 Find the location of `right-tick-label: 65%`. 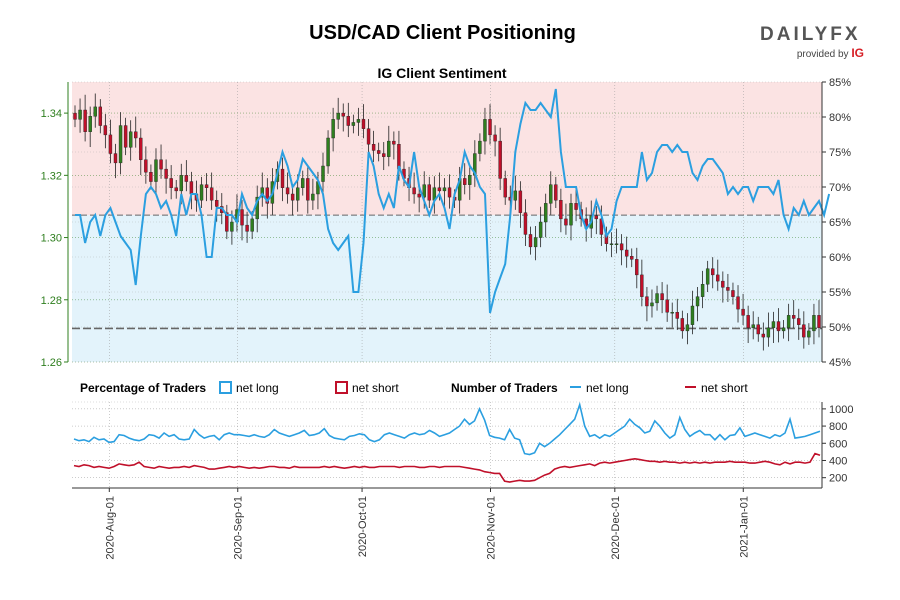

right-tick-label: 65% is located at coordinates (840, 223).